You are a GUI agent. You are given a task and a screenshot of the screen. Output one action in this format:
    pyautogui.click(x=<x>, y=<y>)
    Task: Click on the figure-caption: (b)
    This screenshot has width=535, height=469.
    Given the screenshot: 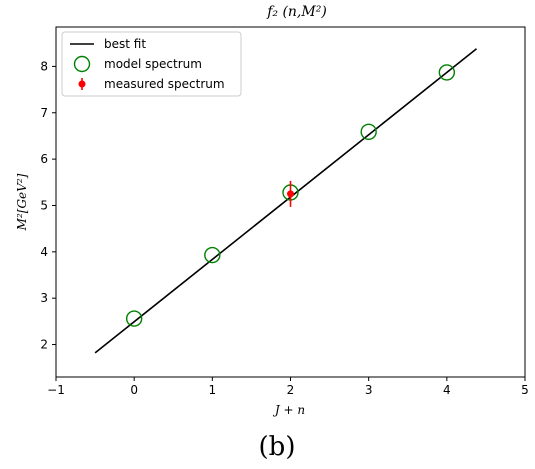 What is the action you would take?
    pyautogui.click(x=277, y=447)
    